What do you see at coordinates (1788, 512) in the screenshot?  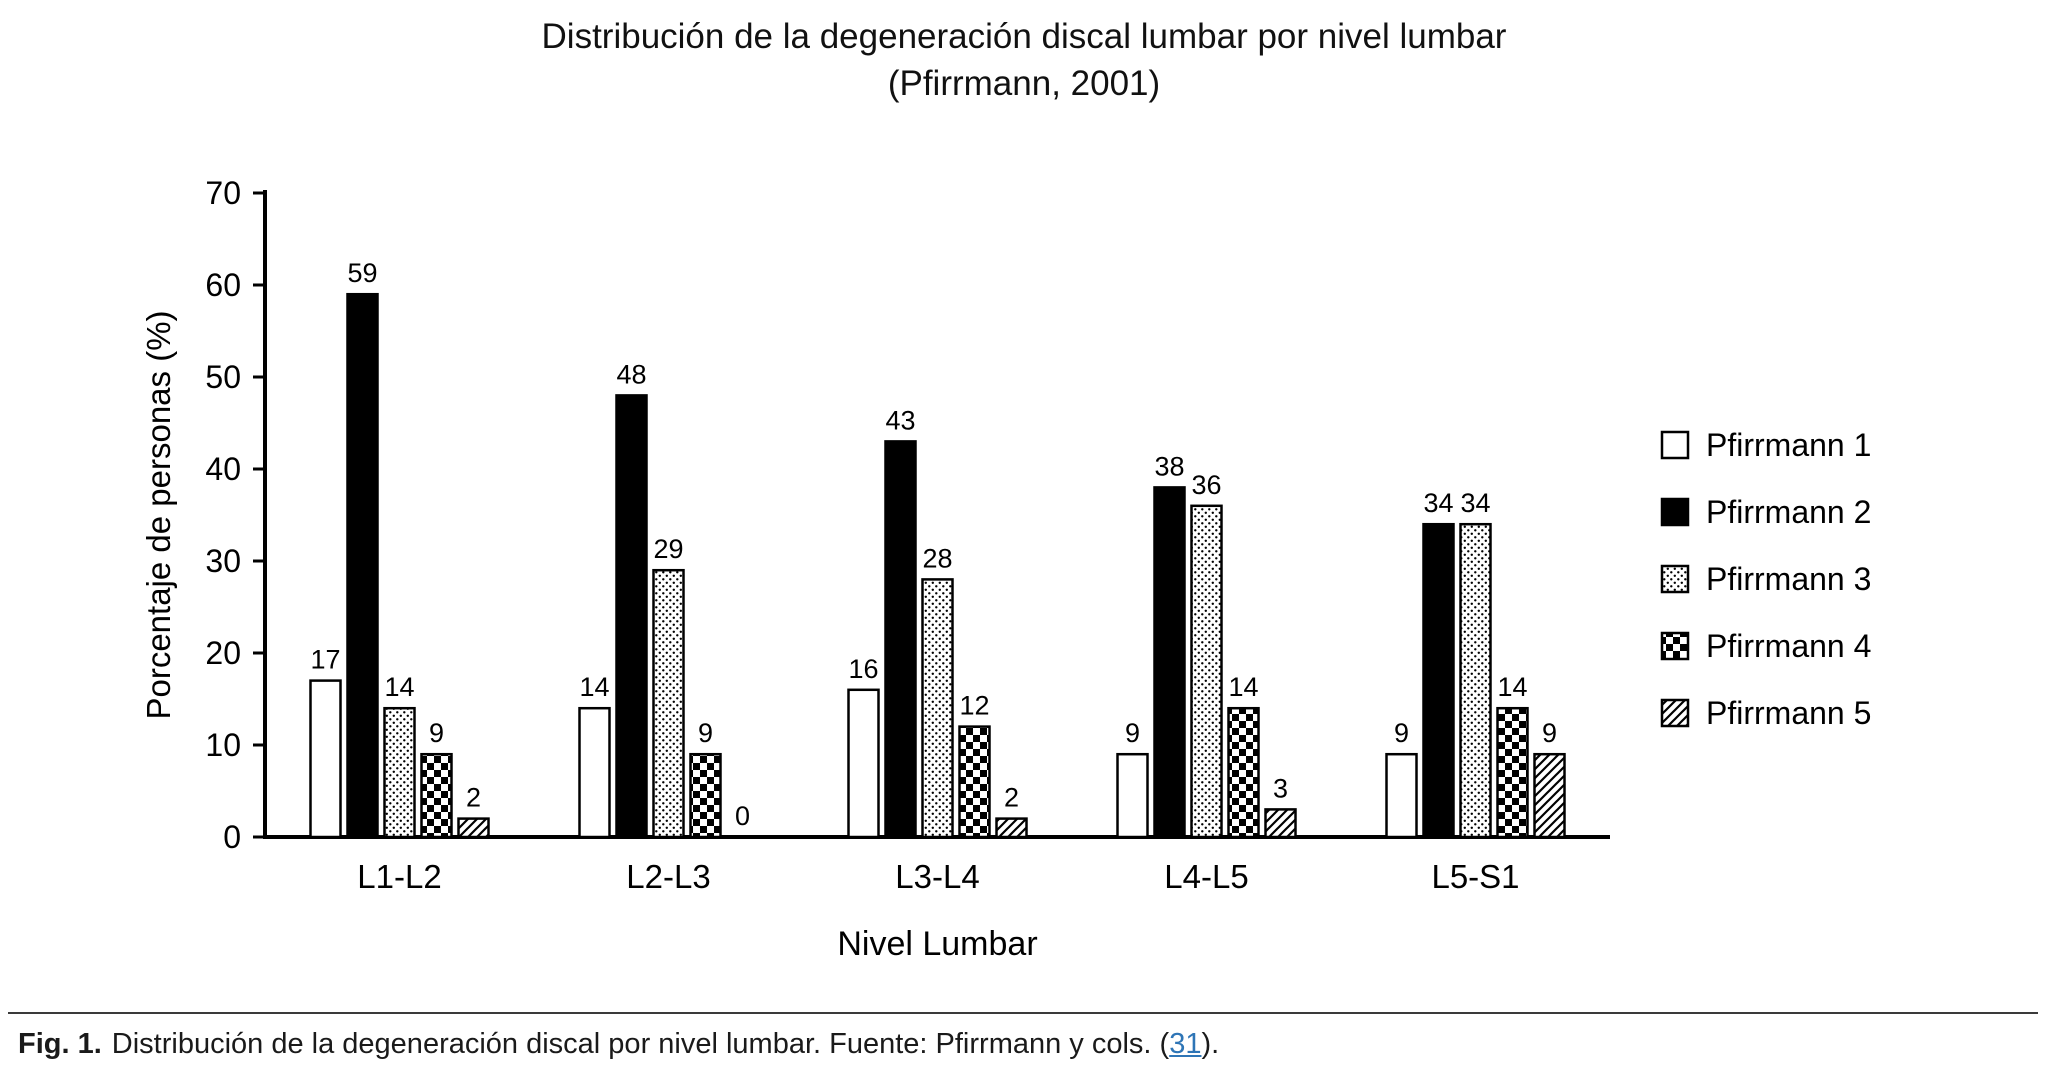 I see `legend-label: Pfirrmann 2` at bounding box center [1788, 512].